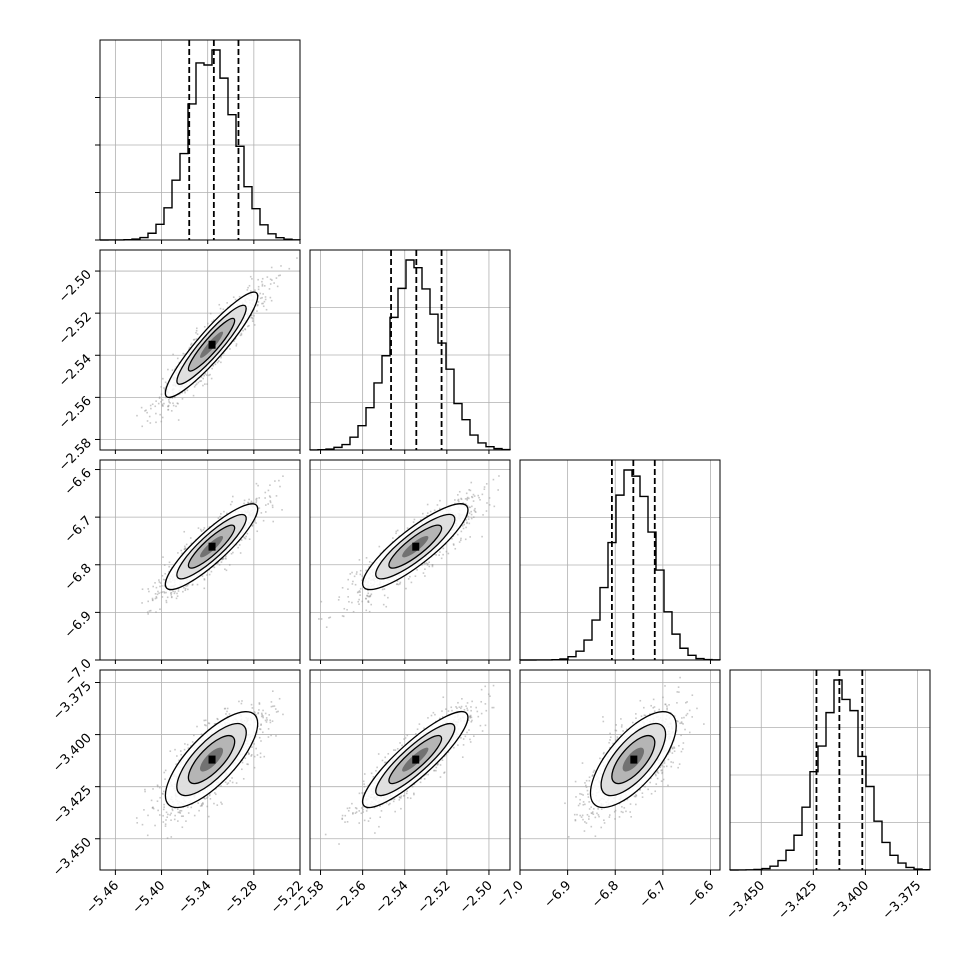 Image resolution: width=970 pixels, height=970 pixels. I want to click on y-tick-label: −3.450, so click(72, 857).